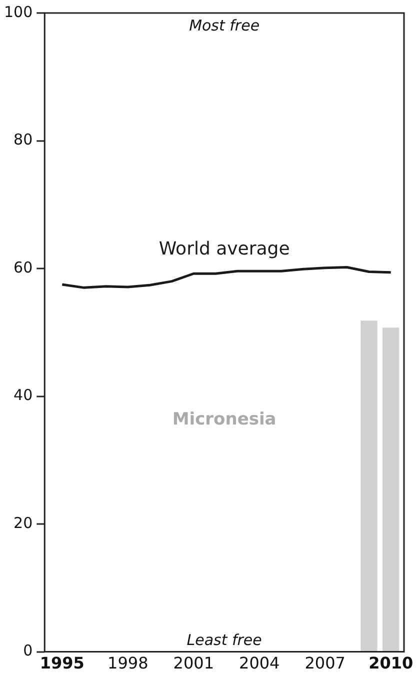 The width and height of the screenshot is (420, 679). Describe the element at coordinates (28, 651) in the screenshot. I see `y-tick-label: 0` at that location.